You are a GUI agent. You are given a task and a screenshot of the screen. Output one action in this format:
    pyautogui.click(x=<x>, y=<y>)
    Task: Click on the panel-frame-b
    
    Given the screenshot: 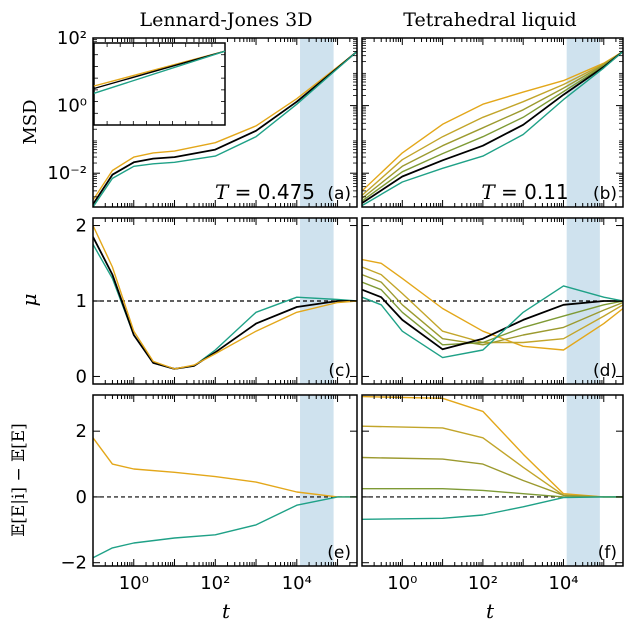 What is the action you would take?
    pyautogui.click(x=492, y=122)
    